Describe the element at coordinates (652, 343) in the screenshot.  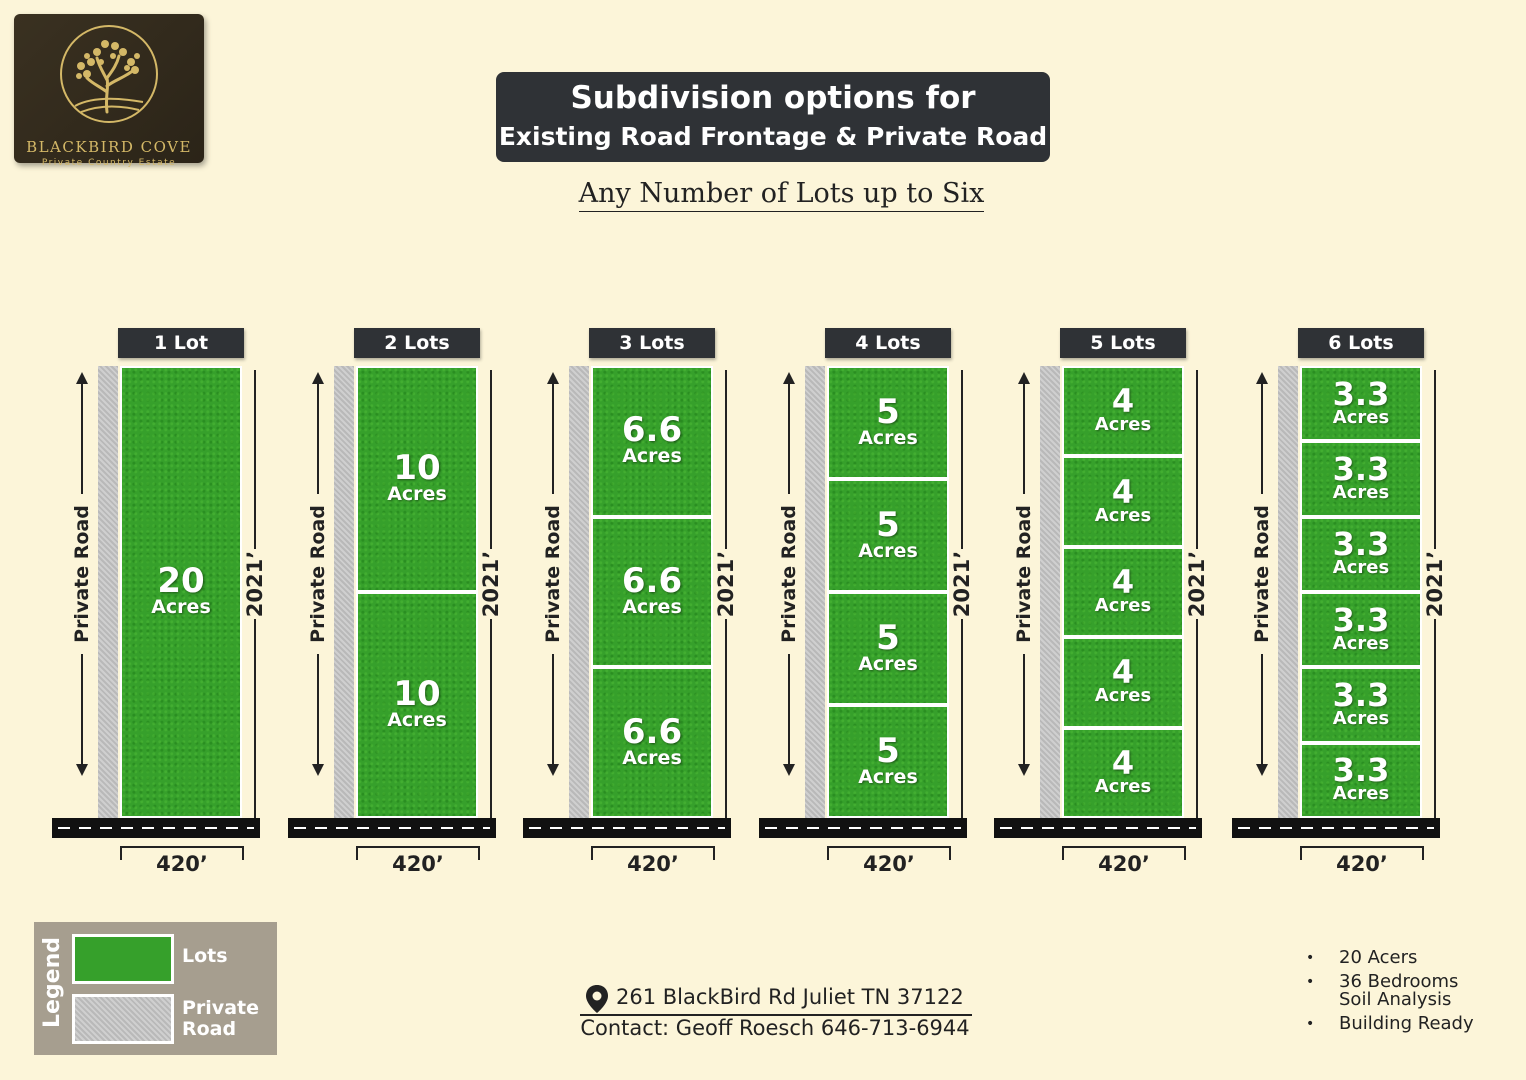
I see `option-label: 3 Lots` at that location.